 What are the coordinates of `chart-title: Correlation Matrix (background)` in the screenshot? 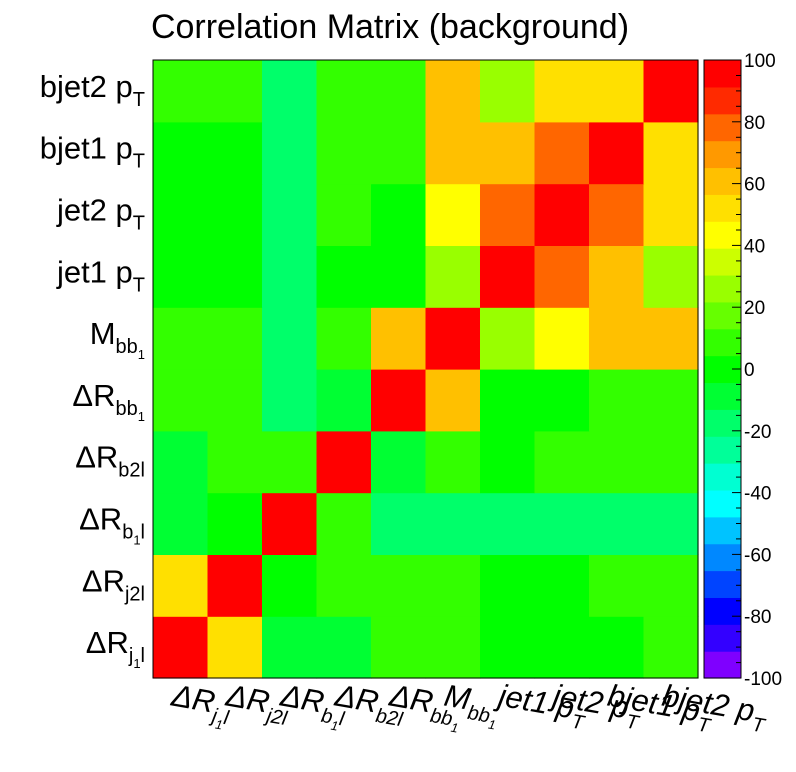 It's located at (390, 27).